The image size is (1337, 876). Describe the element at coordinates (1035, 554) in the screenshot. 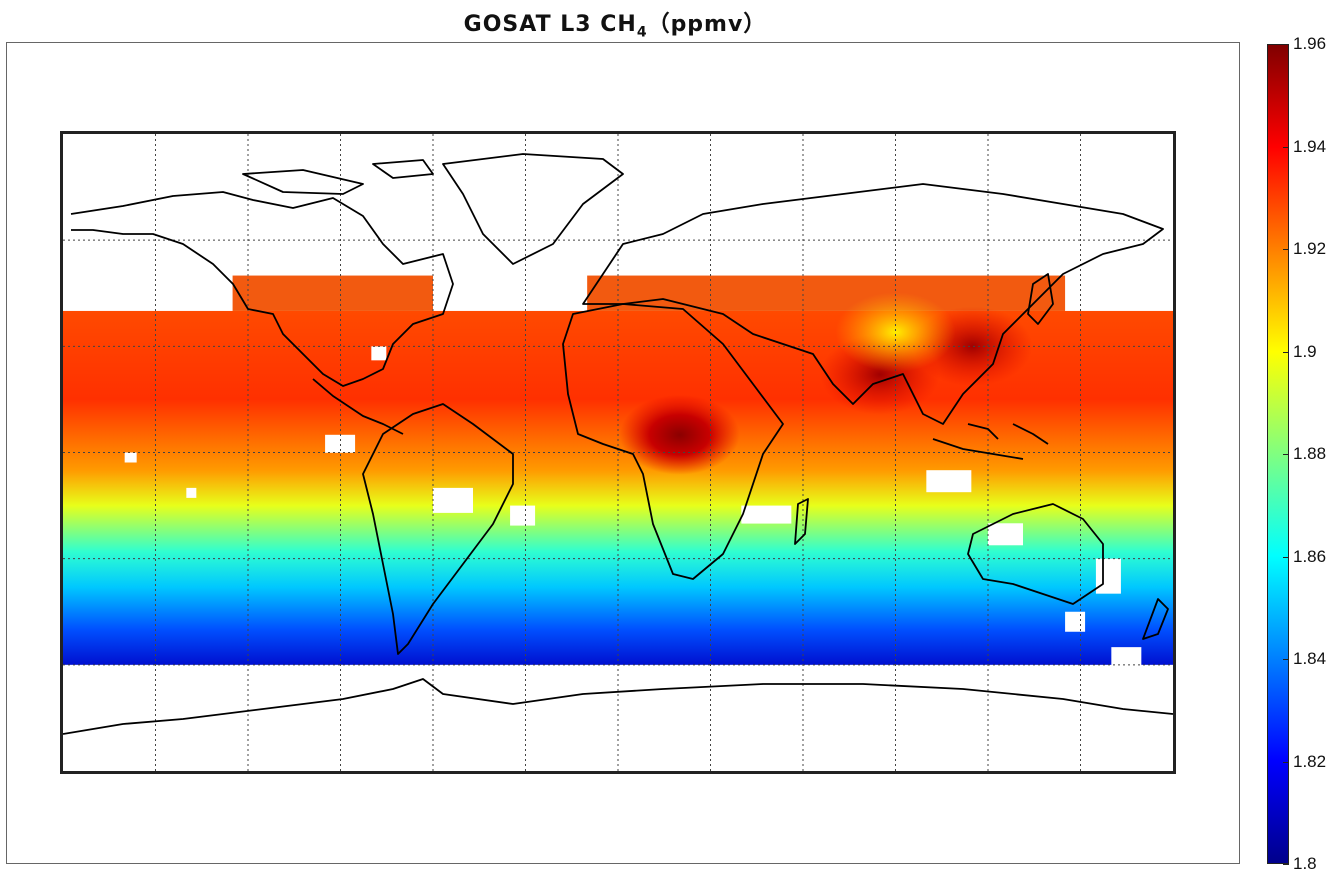

I see `coast-australia` at that location.